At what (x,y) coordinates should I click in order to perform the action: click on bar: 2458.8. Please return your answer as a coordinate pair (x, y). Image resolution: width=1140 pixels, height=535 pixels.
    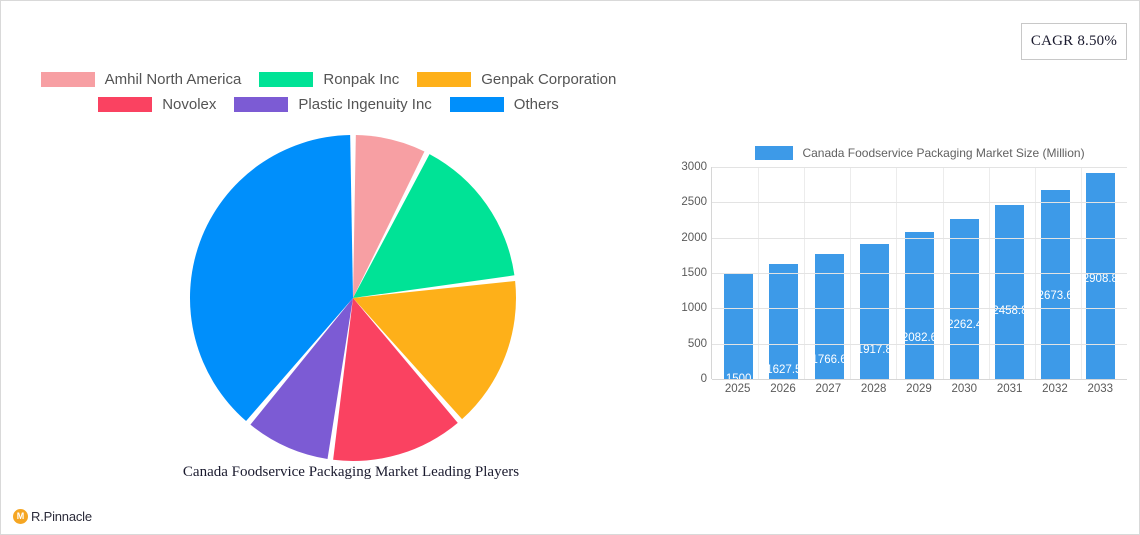
    Looking at the image, I should click on (1010, 292).